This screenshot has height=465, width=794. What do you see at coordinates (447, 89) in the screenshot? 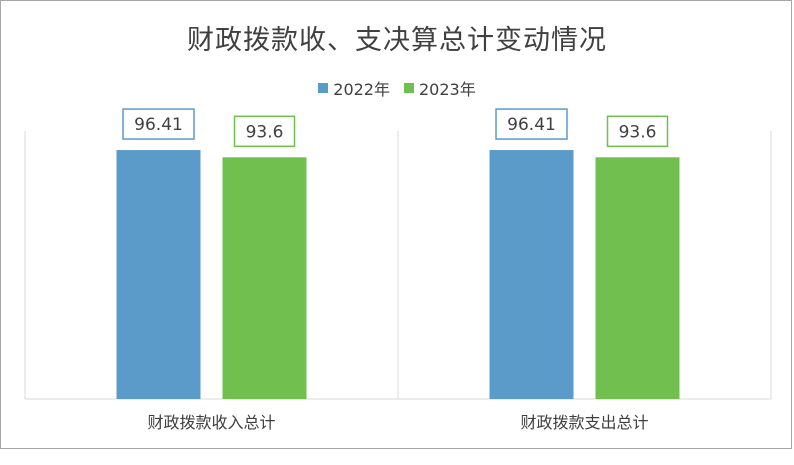
I see `legend-label-series-2: 2023年` at bounding box center [447, 89].